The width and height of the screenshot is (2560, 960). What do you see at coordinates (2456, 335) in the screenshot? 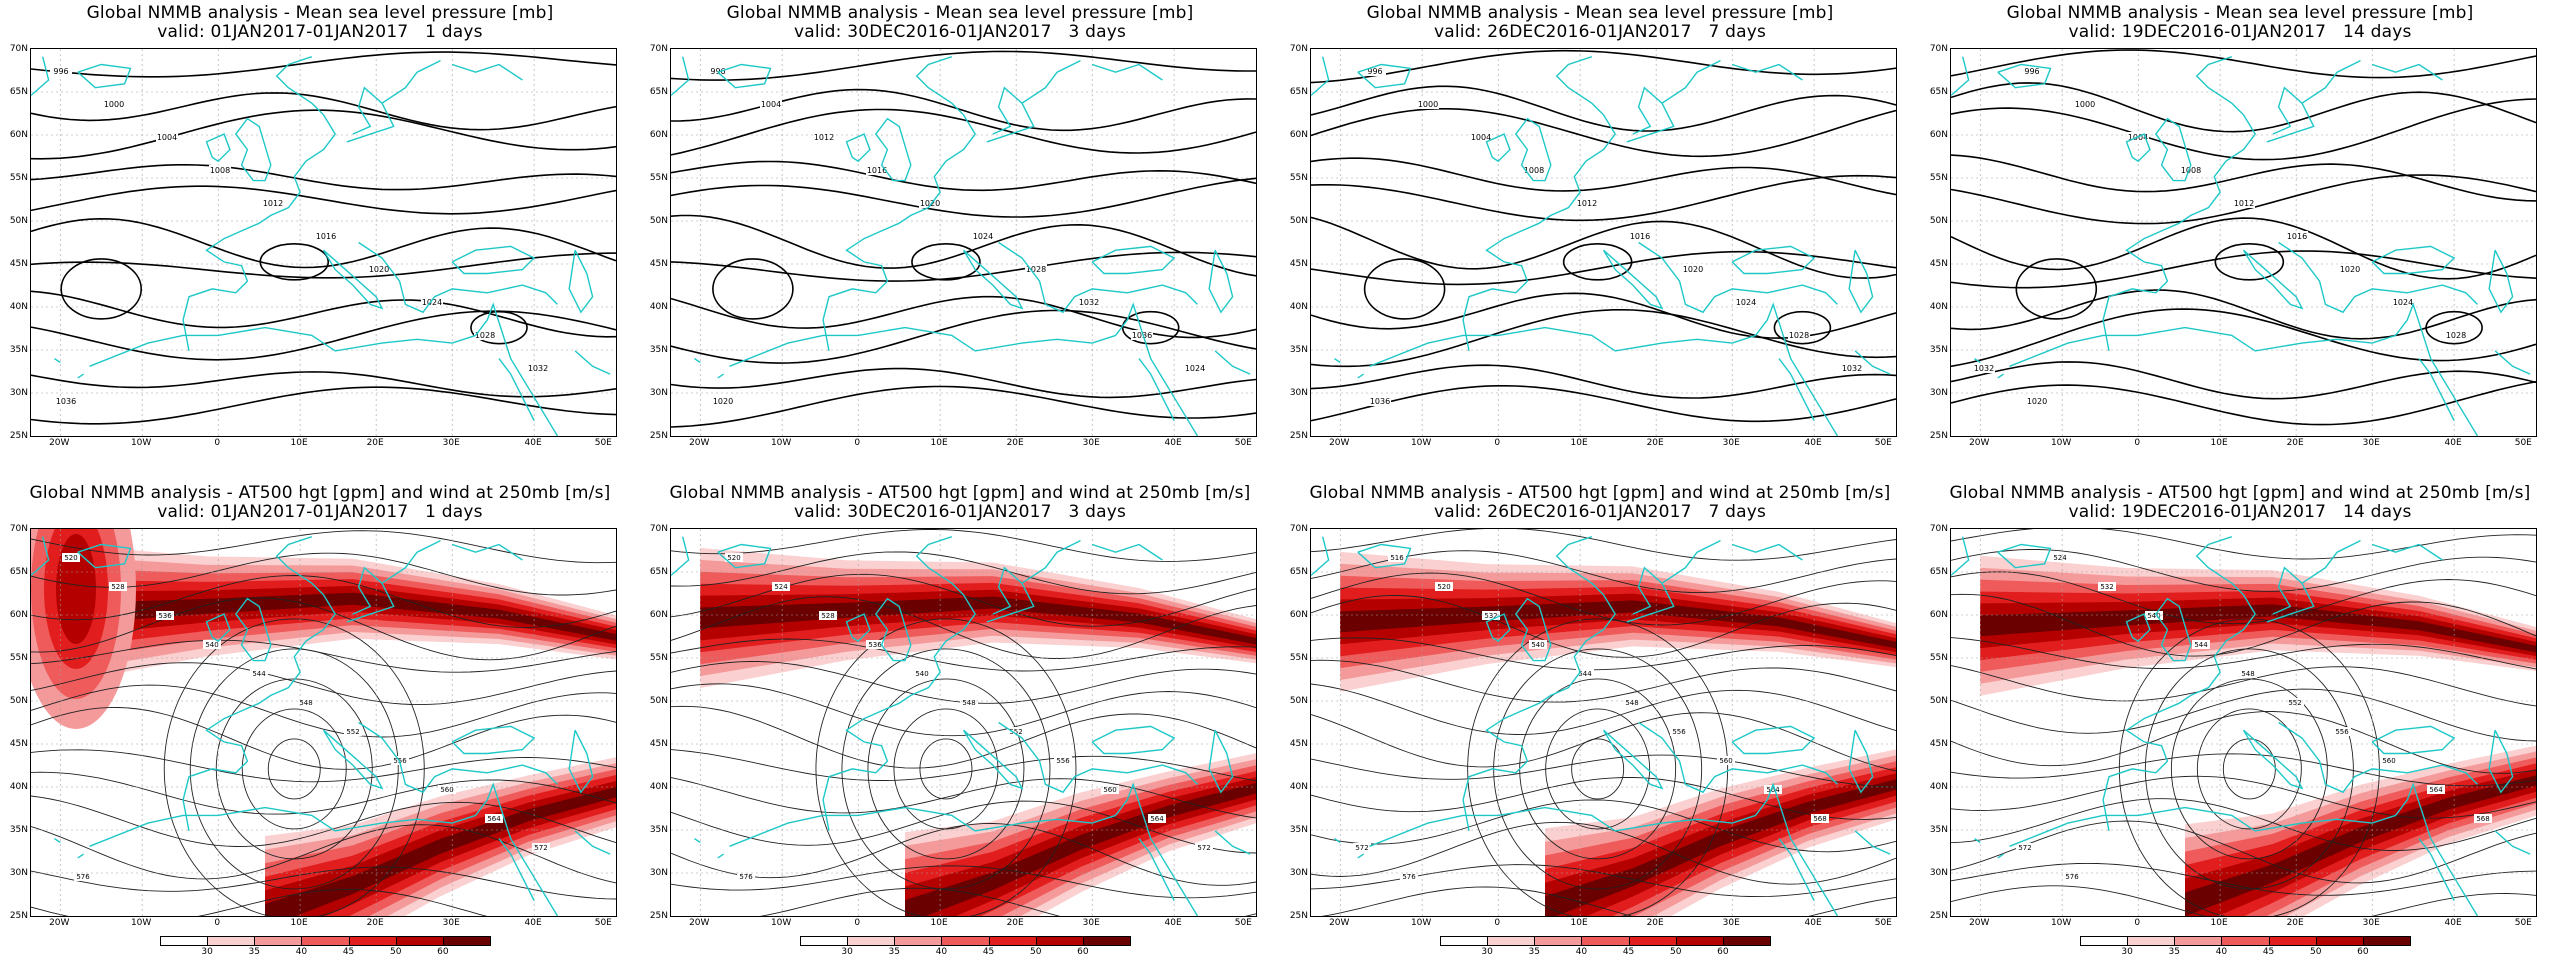
I see `isobar-label: 1028` at bounding box center [2456, 335].